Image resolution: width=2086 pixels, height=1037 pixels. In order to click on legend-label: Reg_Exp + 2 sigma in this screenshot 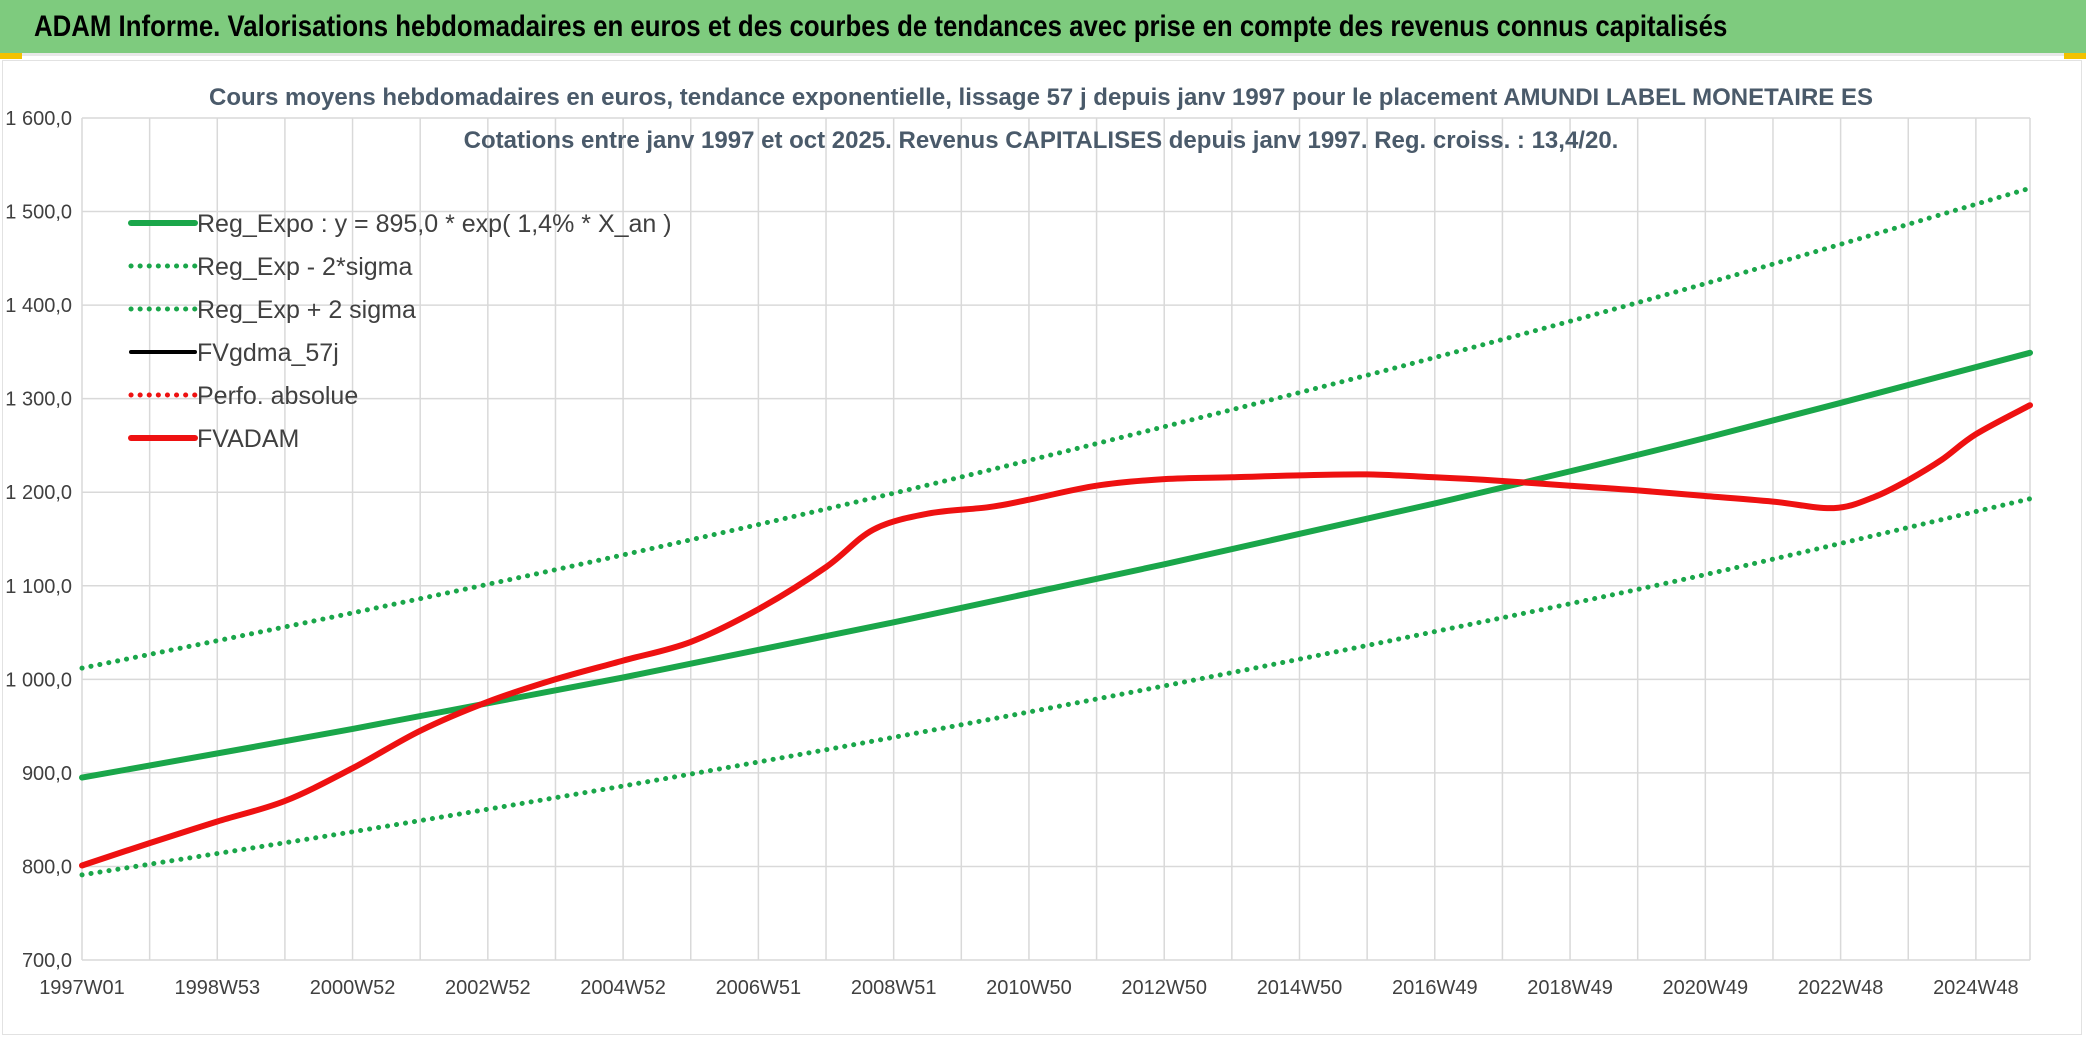, I will do `click(306, 310)`.